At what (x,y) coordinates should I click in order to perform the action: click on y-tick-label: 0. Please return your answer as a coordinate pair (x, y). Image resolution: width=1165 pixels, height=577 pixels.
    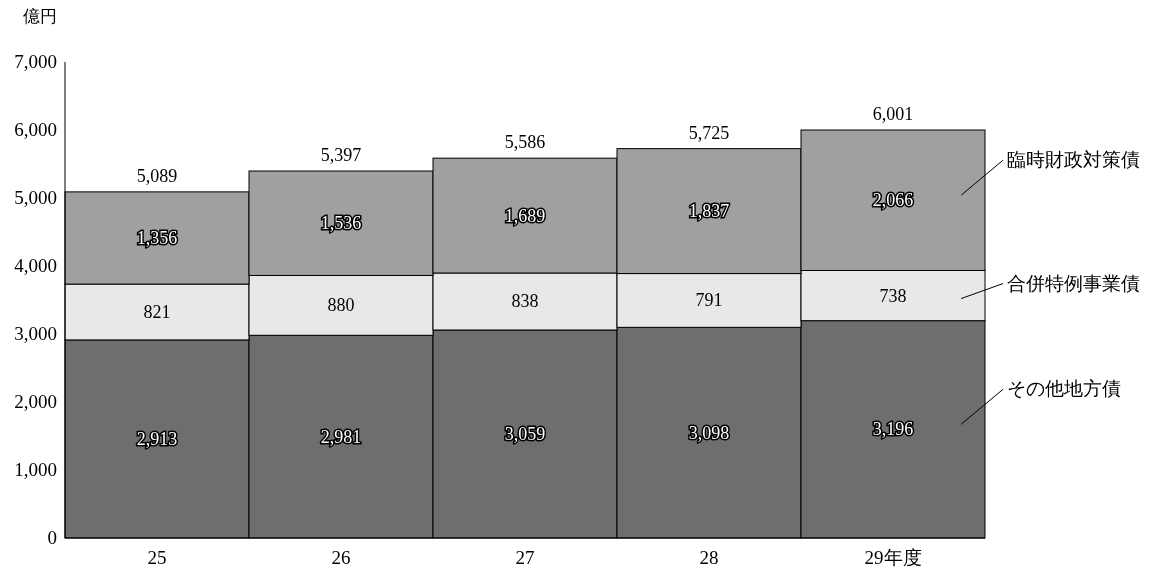
    Looking at the image, I should click on (52, 537).